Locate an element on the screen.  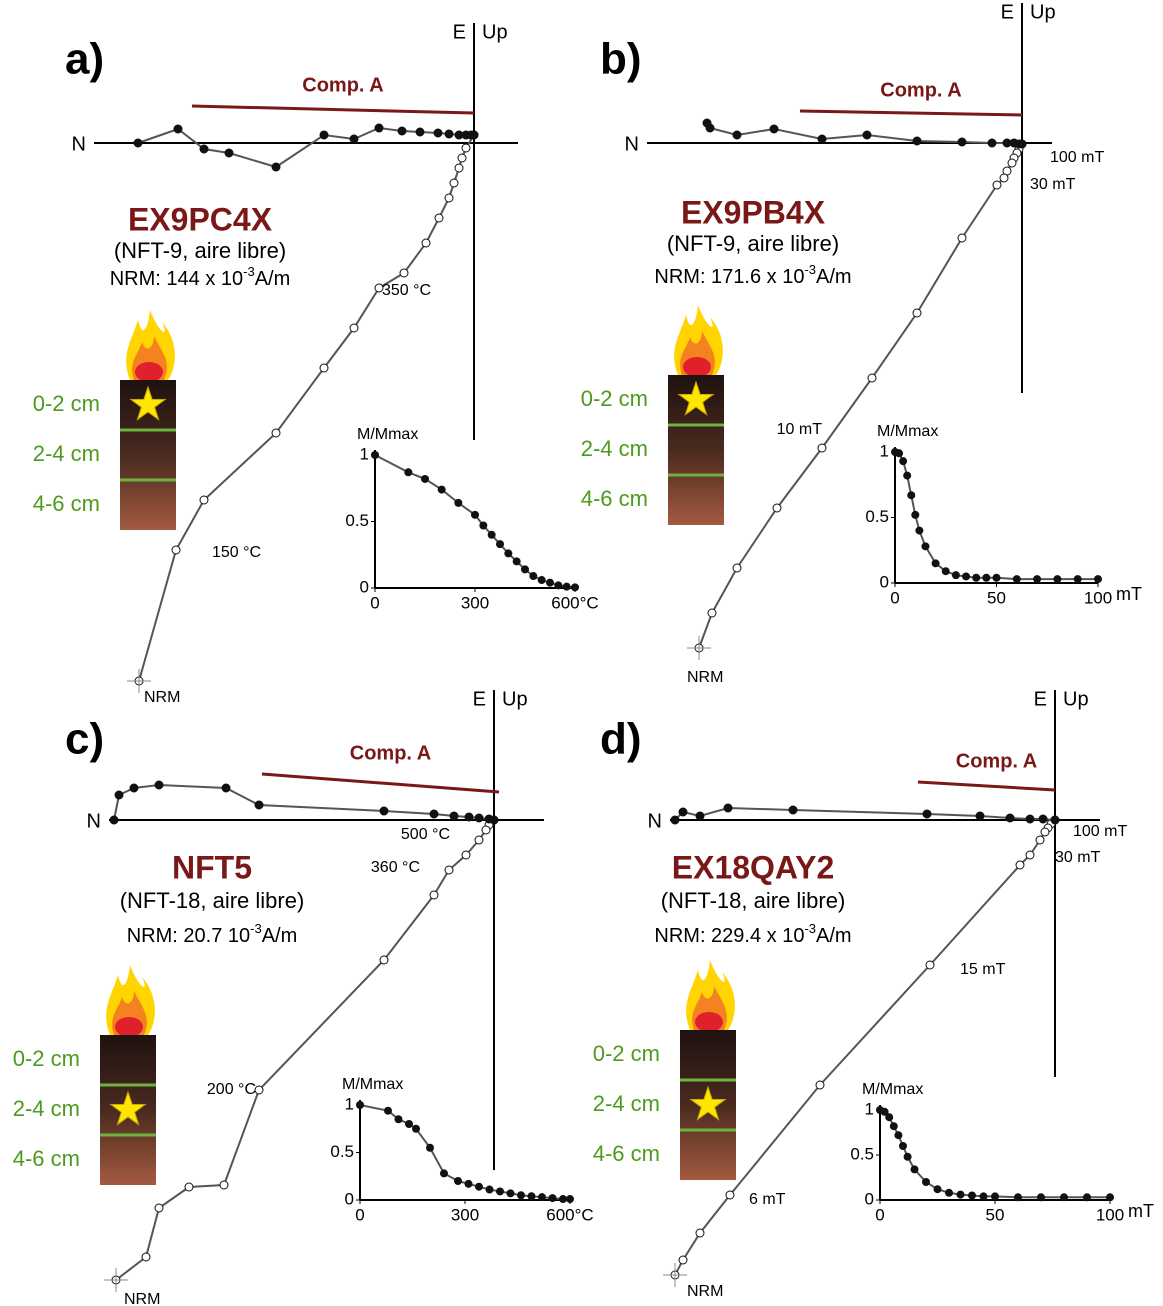
step-label: 200 °C is located at coordinates (231, 1089).